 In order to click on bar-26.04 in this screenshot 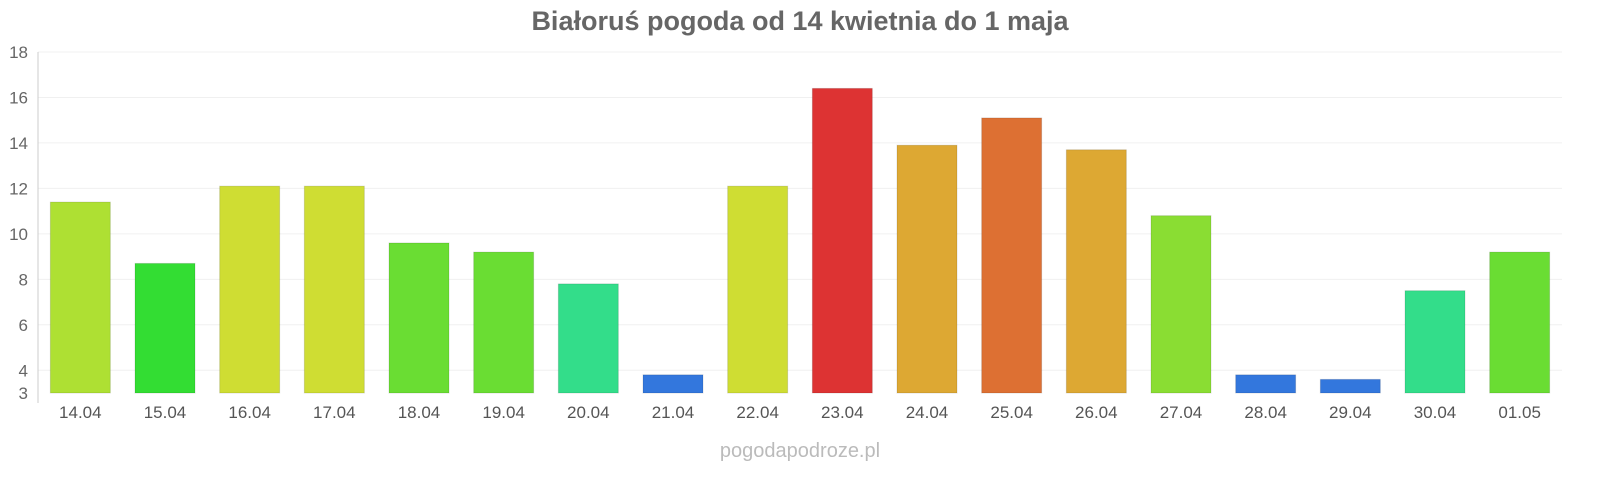, I will do `click(1096, 271)`.